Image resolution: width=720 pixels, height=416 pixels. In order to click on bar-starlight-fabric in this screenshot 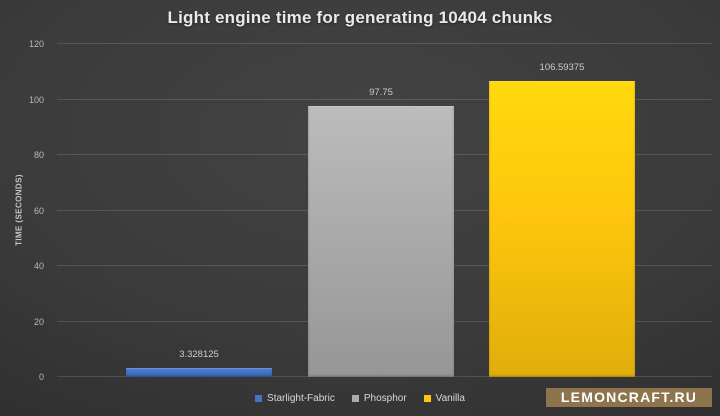, I will do `click(199, 372)`.